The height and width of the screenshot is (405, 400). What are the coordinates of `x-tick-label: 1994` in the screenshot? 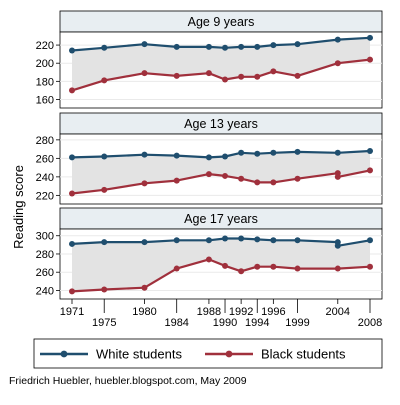 It's located at (257, 323).